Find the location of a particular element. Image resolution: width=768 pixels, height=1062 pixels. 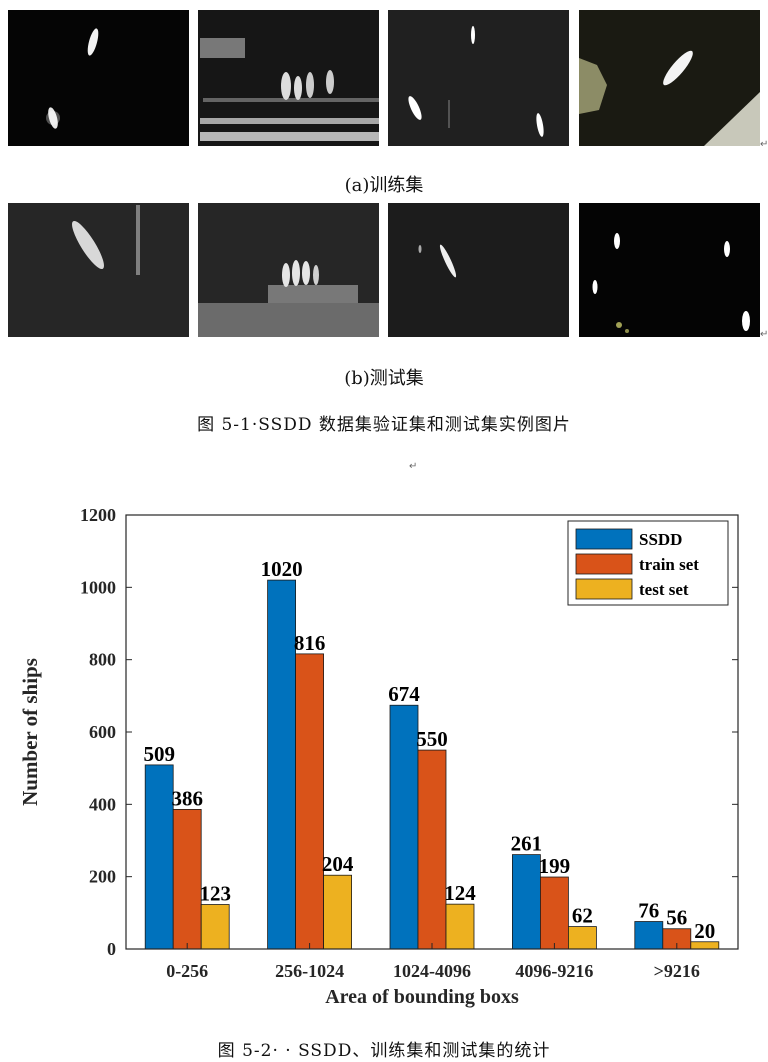

data-label: 124 is located at coordinates (460, 893).